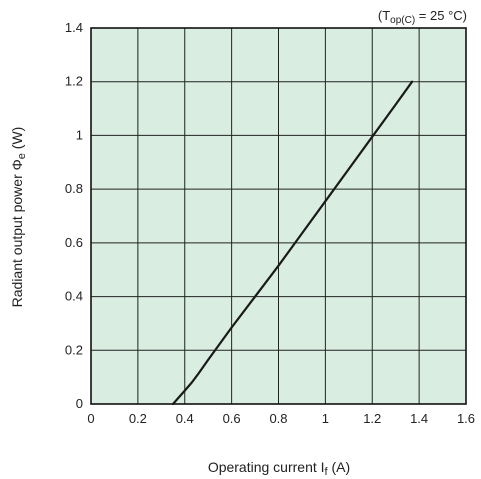 The image size is (481, 479). Describe the element at coordinates (74, 242) in the screenshot. I see `y-tick-label: 0.6` at that location.